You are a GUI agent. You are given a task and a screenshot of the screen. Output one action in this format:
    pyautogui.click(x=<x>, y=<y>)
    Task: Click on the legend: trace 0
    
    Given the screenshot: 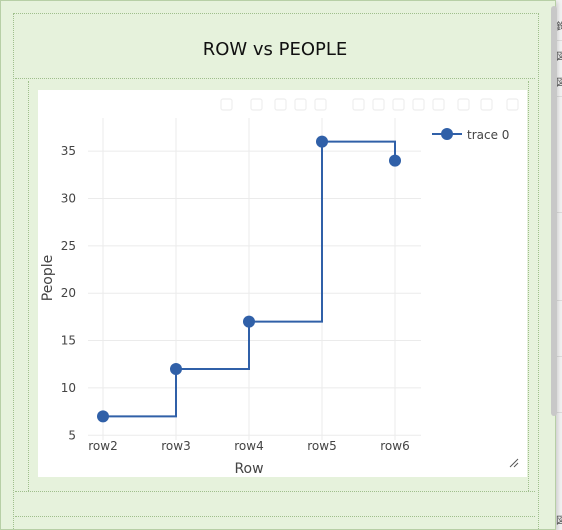 What is the action you would take?
    pyautogui.click(x=470, y=135)
    